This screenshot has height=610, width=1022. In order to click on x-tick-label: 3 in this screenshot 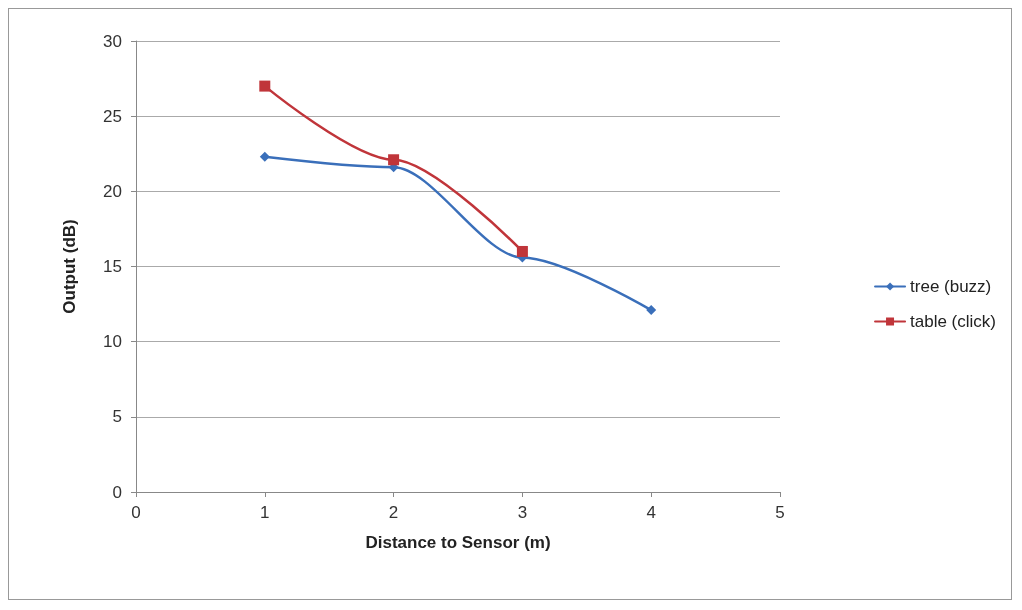, I will do `click(522, 512)`.